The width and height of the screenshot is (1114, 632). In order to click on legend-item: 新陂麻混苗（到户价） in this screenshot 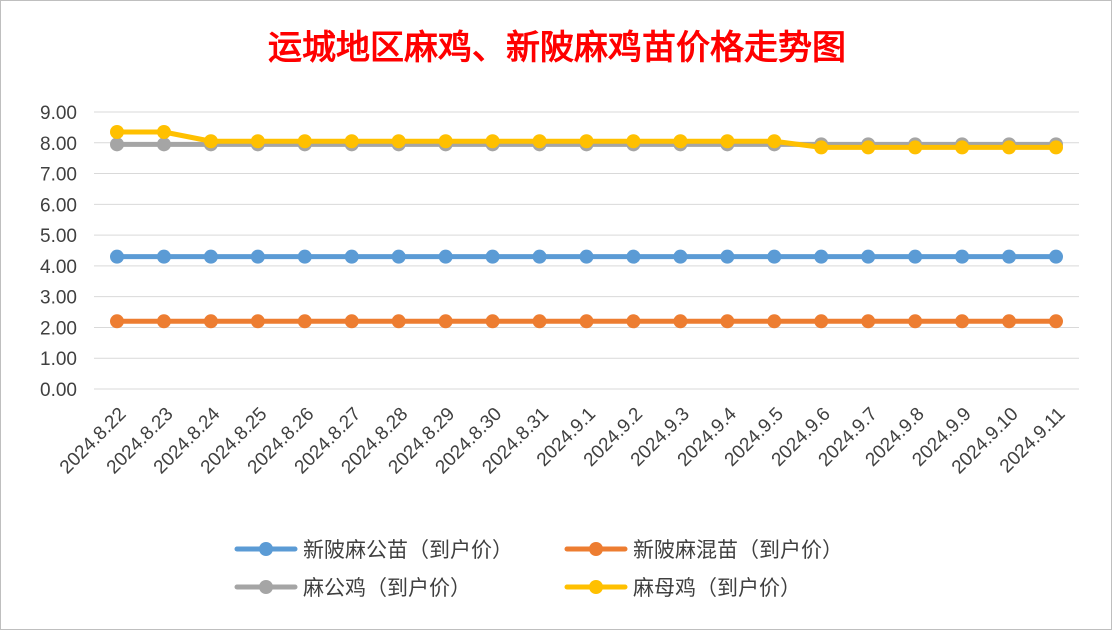, I will do `click(703, 550)`.